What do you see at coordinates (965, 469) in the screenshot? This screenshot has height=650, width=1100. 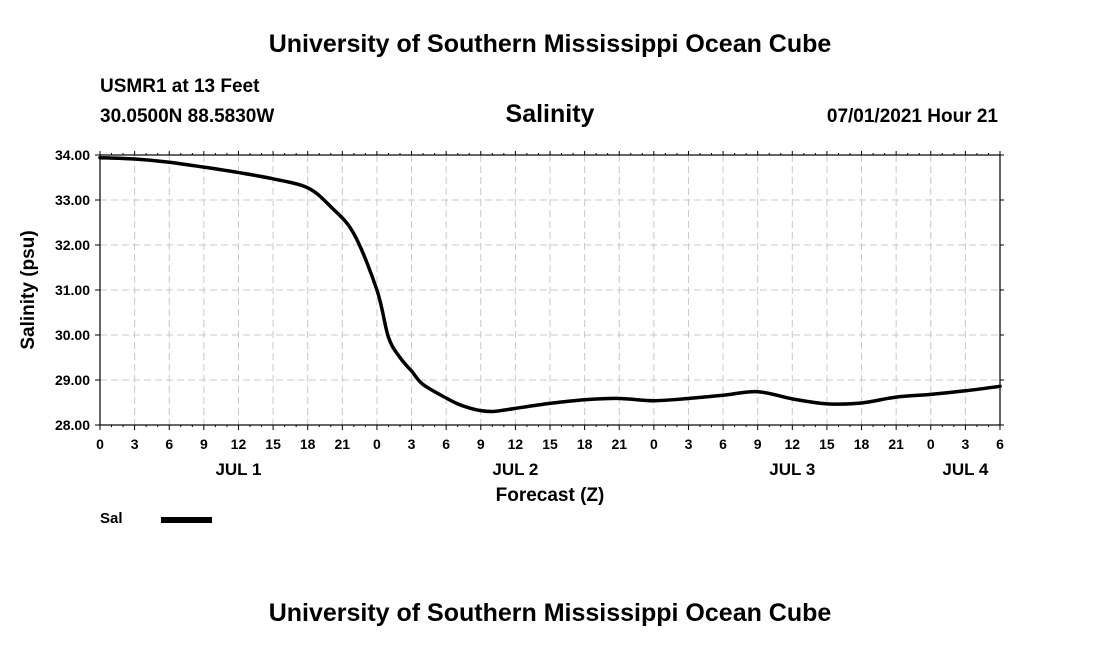 I see `date-label: JUL 4` at bounding box center [965, 469].